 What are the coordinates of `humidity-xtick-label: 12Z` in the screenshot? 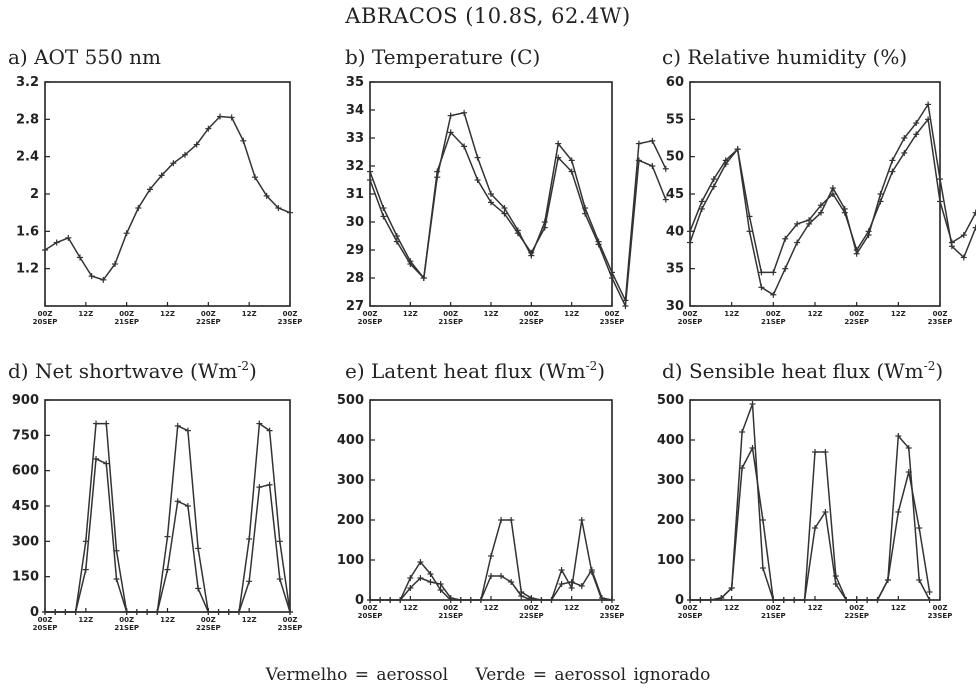 It's located at (898, 314).